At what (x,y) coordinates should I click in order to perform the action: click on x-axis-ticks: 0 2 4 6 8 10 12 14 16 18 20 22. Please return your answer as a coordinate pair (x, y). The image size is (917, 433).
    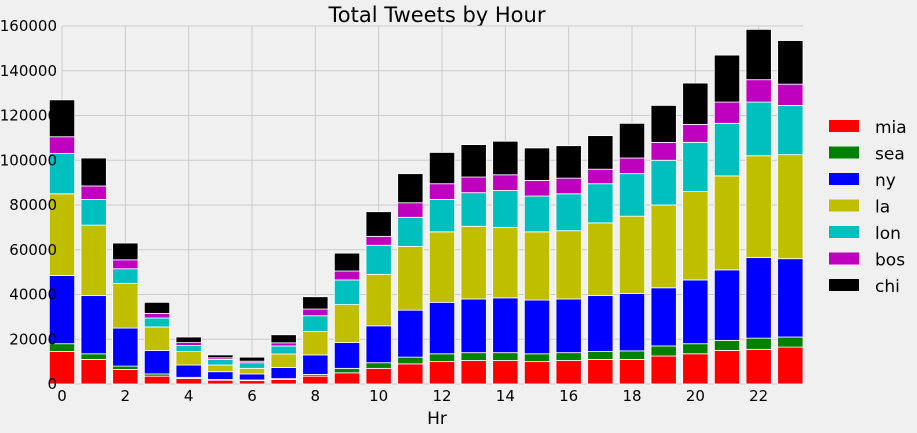
    Looking at the image, I should click on (412, 396).